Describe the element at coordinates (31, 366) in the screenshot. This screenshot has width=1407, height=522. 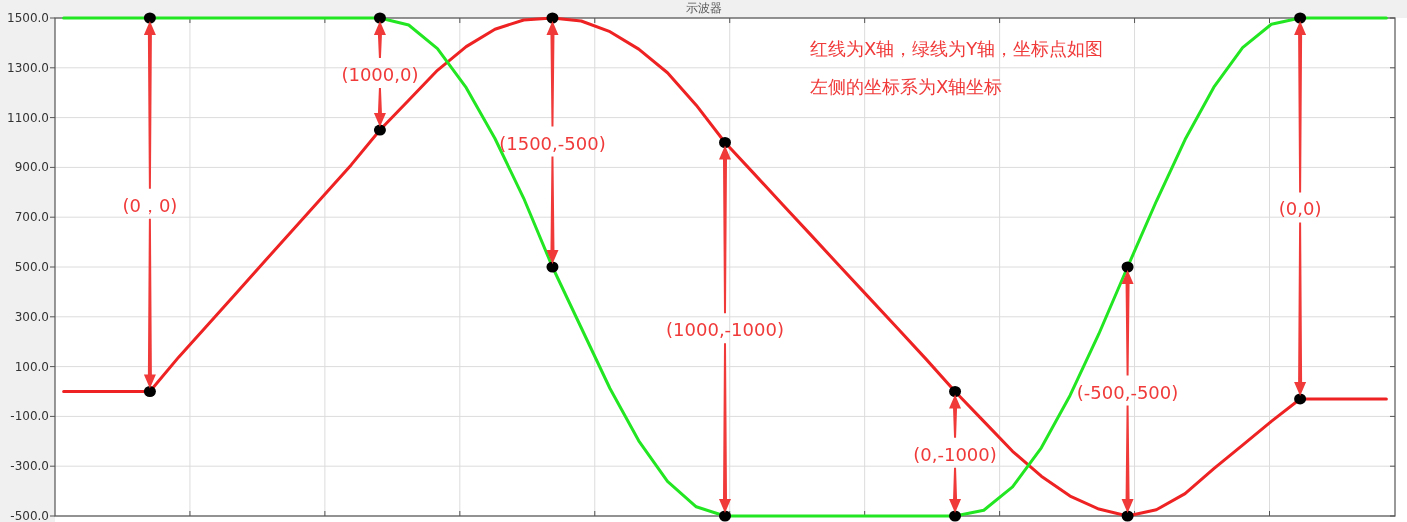
I see `y-tick-label: 100.0` at that location.